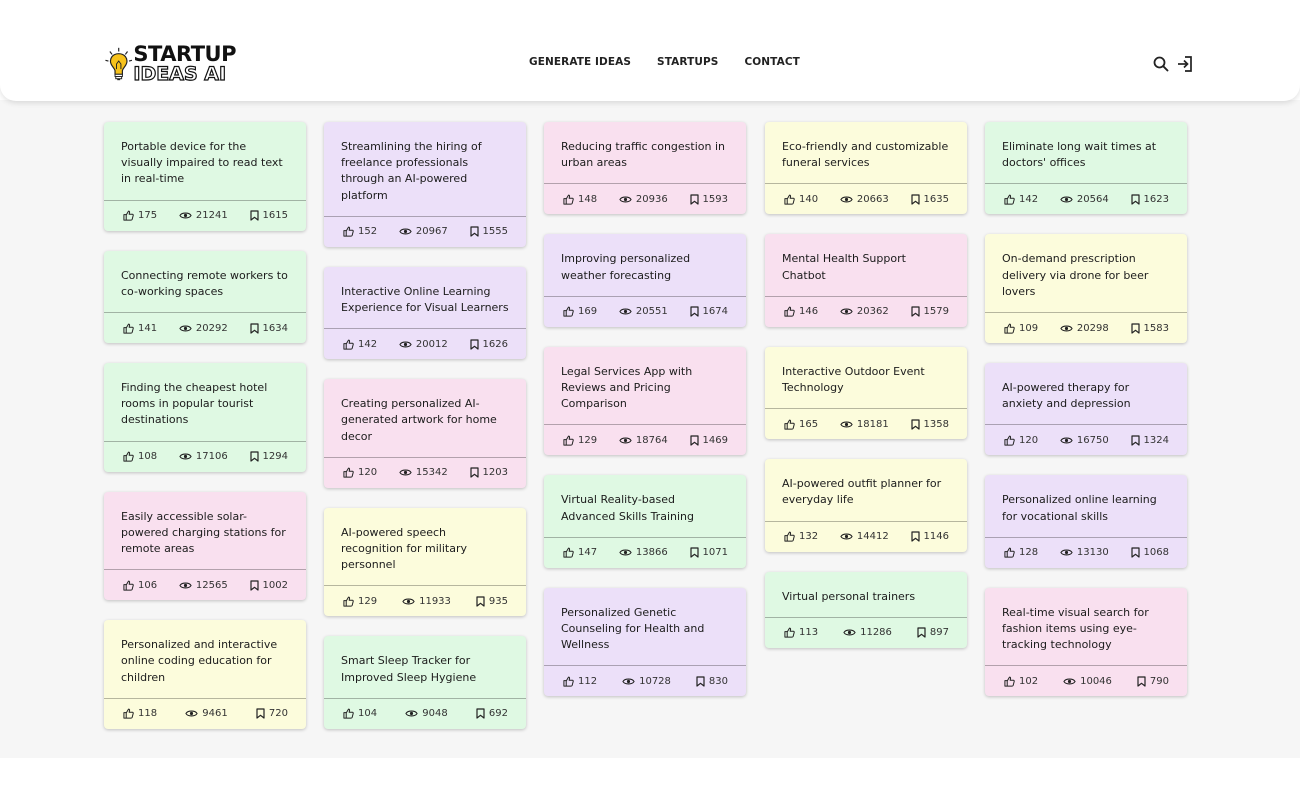 The height and width of the screenshot is (788, 1300). What do you see at coordinates (1161, 64) in the screenshot?
I see `search-icon` at bounding box center [1161, 64].